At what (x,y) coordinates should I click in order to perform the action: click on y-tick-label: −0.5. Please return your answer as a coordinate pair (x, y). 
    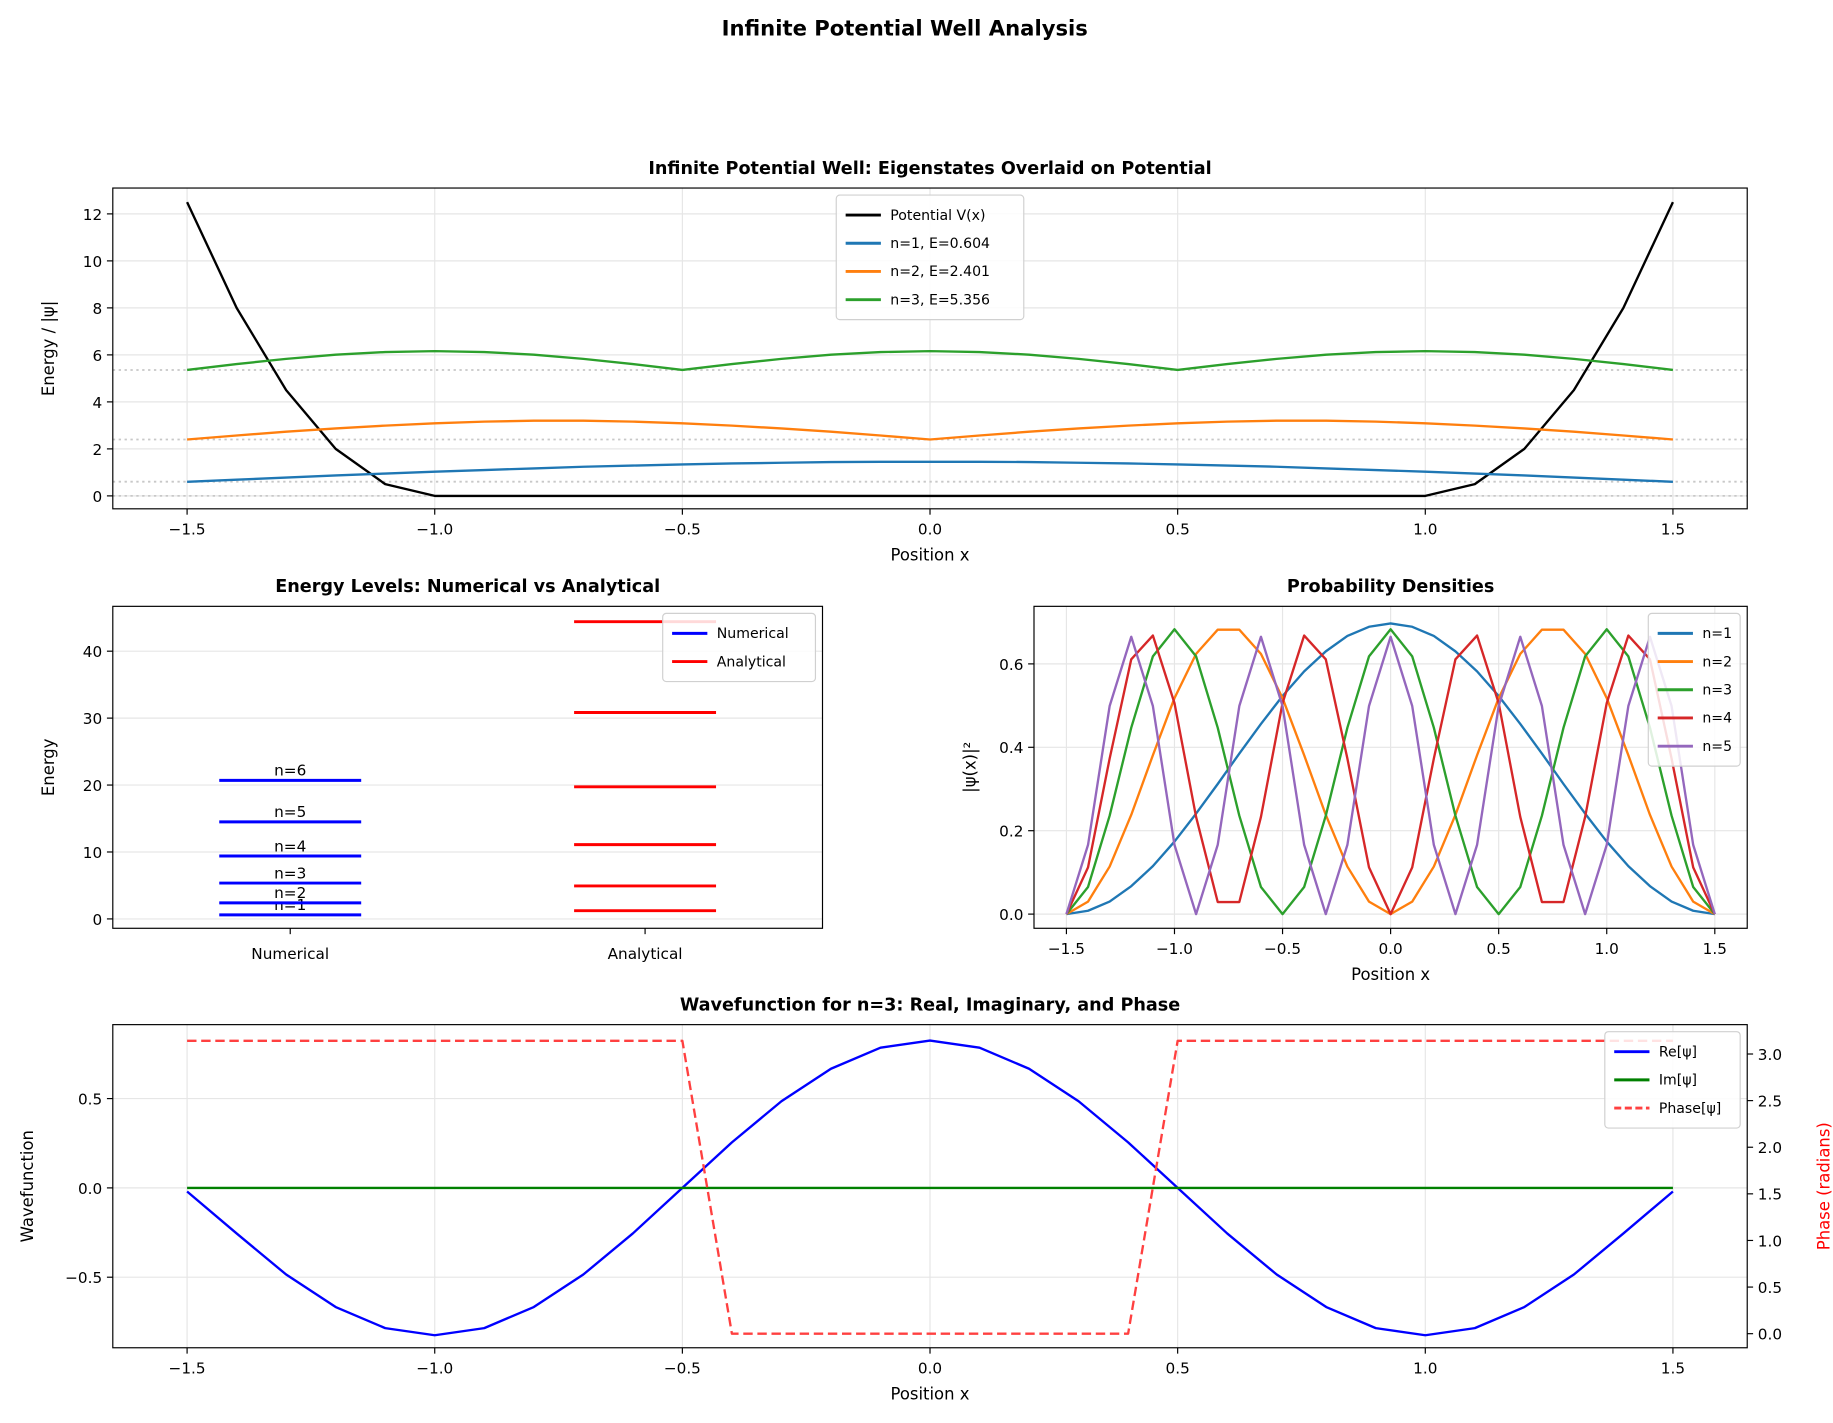
    Looking at the image, I should click on (83, 1278).